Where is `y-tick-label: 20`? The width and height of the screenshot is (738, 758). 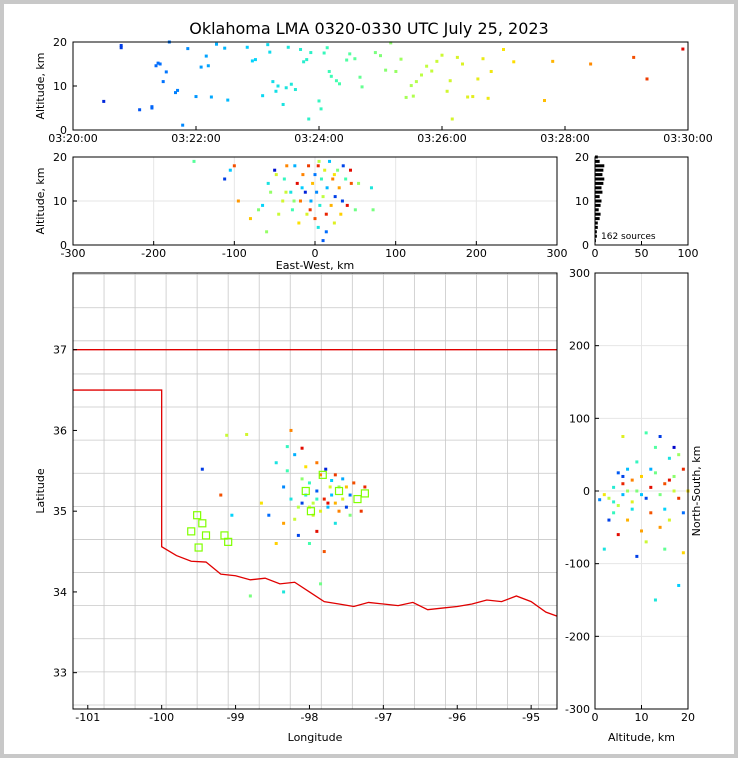 y-tick-label: 20 is located at coordinates (60, 42).